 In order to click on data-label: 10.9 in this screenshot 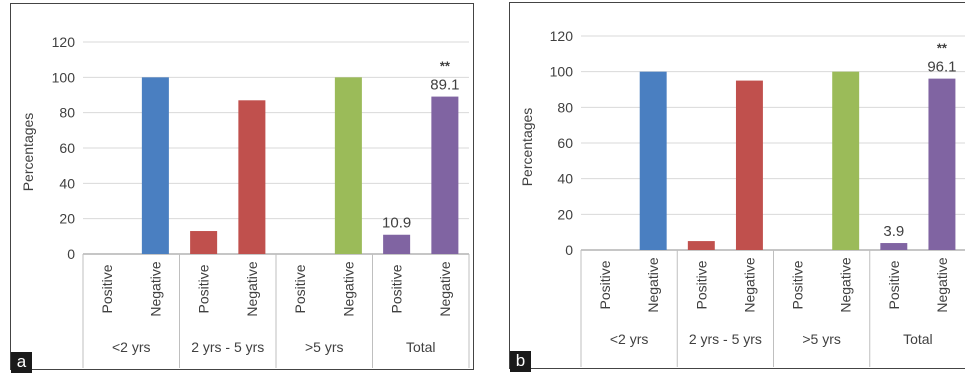, I will do `click(396, 223)`.